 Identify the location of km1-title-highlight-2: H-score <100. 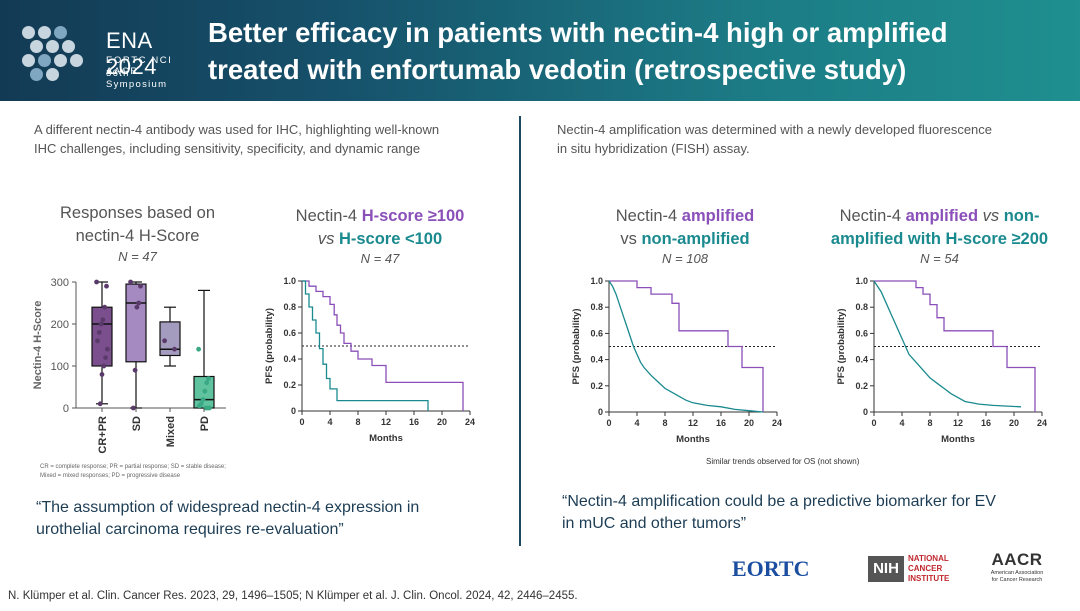
(390, 239).